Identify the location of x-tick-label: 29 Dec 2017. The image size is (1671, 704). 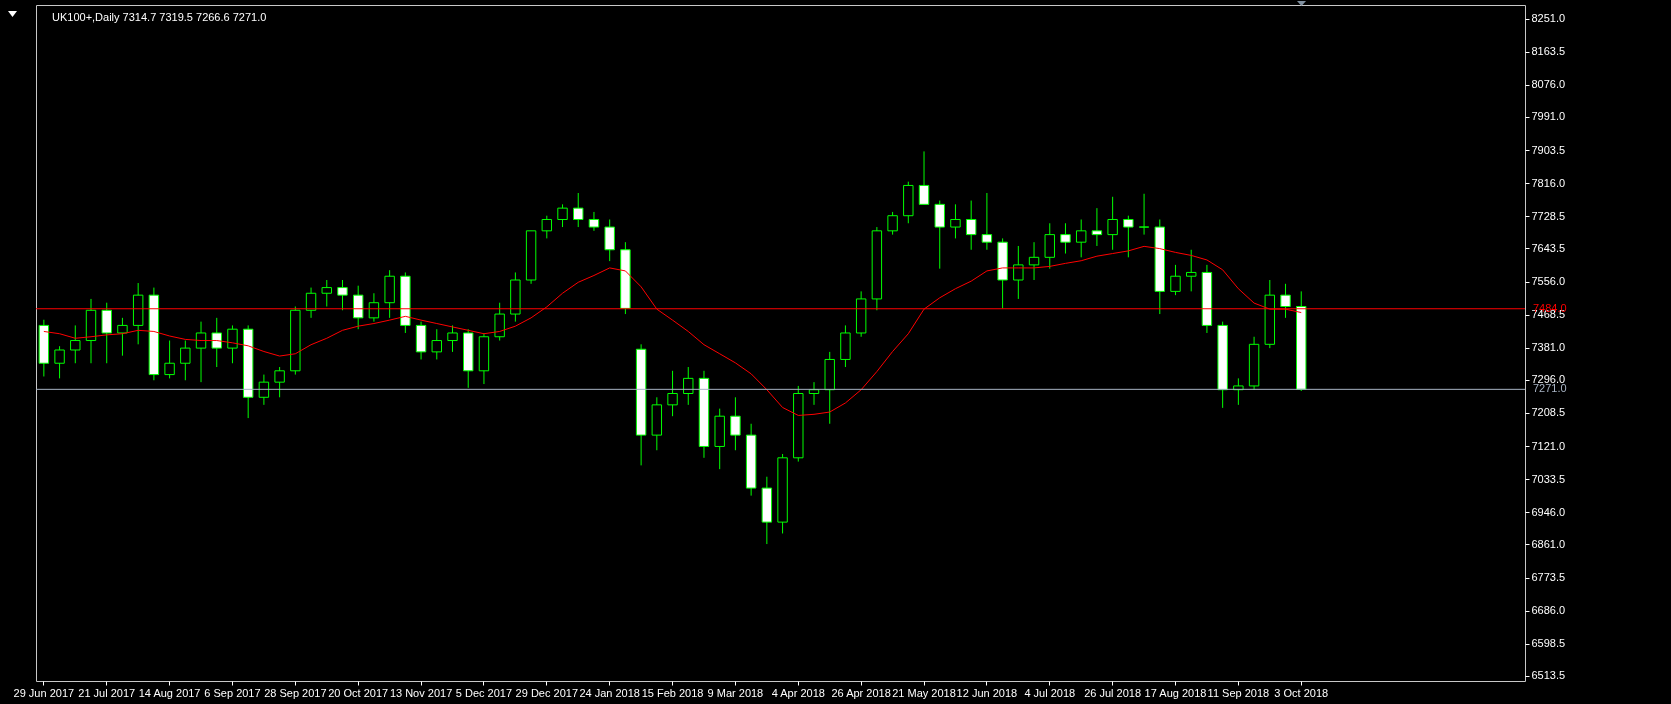
(547, 692).